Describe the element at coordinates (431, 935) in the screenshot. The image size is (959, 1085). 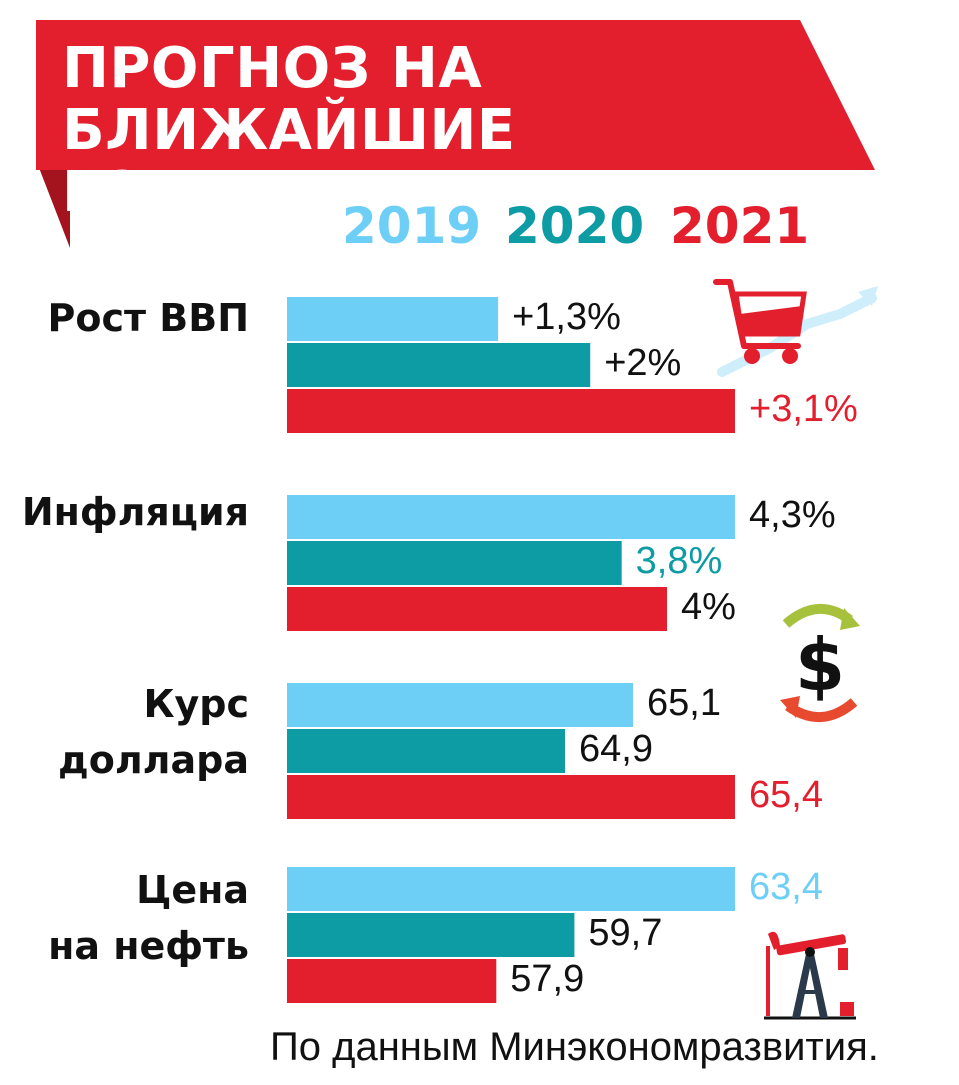
I see `bar-oil-2020` at that location.